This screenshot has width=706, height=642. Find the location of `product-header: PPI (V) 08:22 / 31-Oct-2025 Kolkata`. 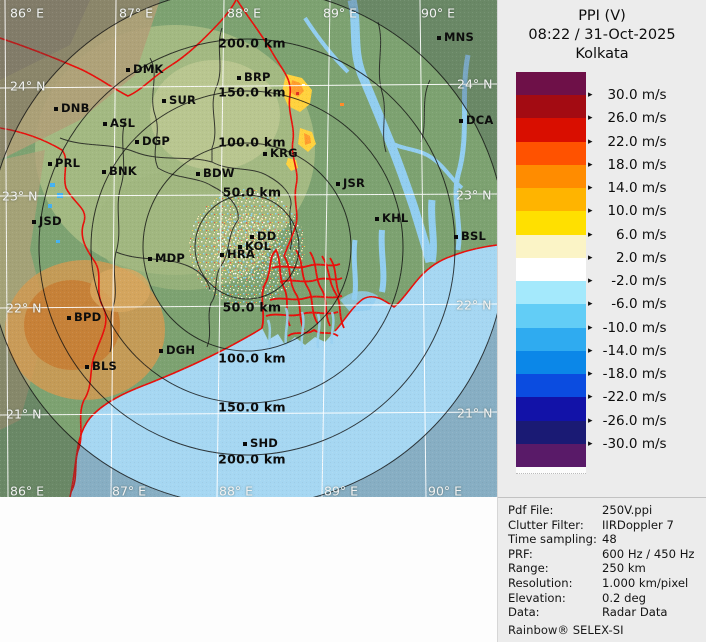

product-header: PPI (V) 08:22 / 31-Oct-2025 Kolkata is located at coordinates (602, 32).